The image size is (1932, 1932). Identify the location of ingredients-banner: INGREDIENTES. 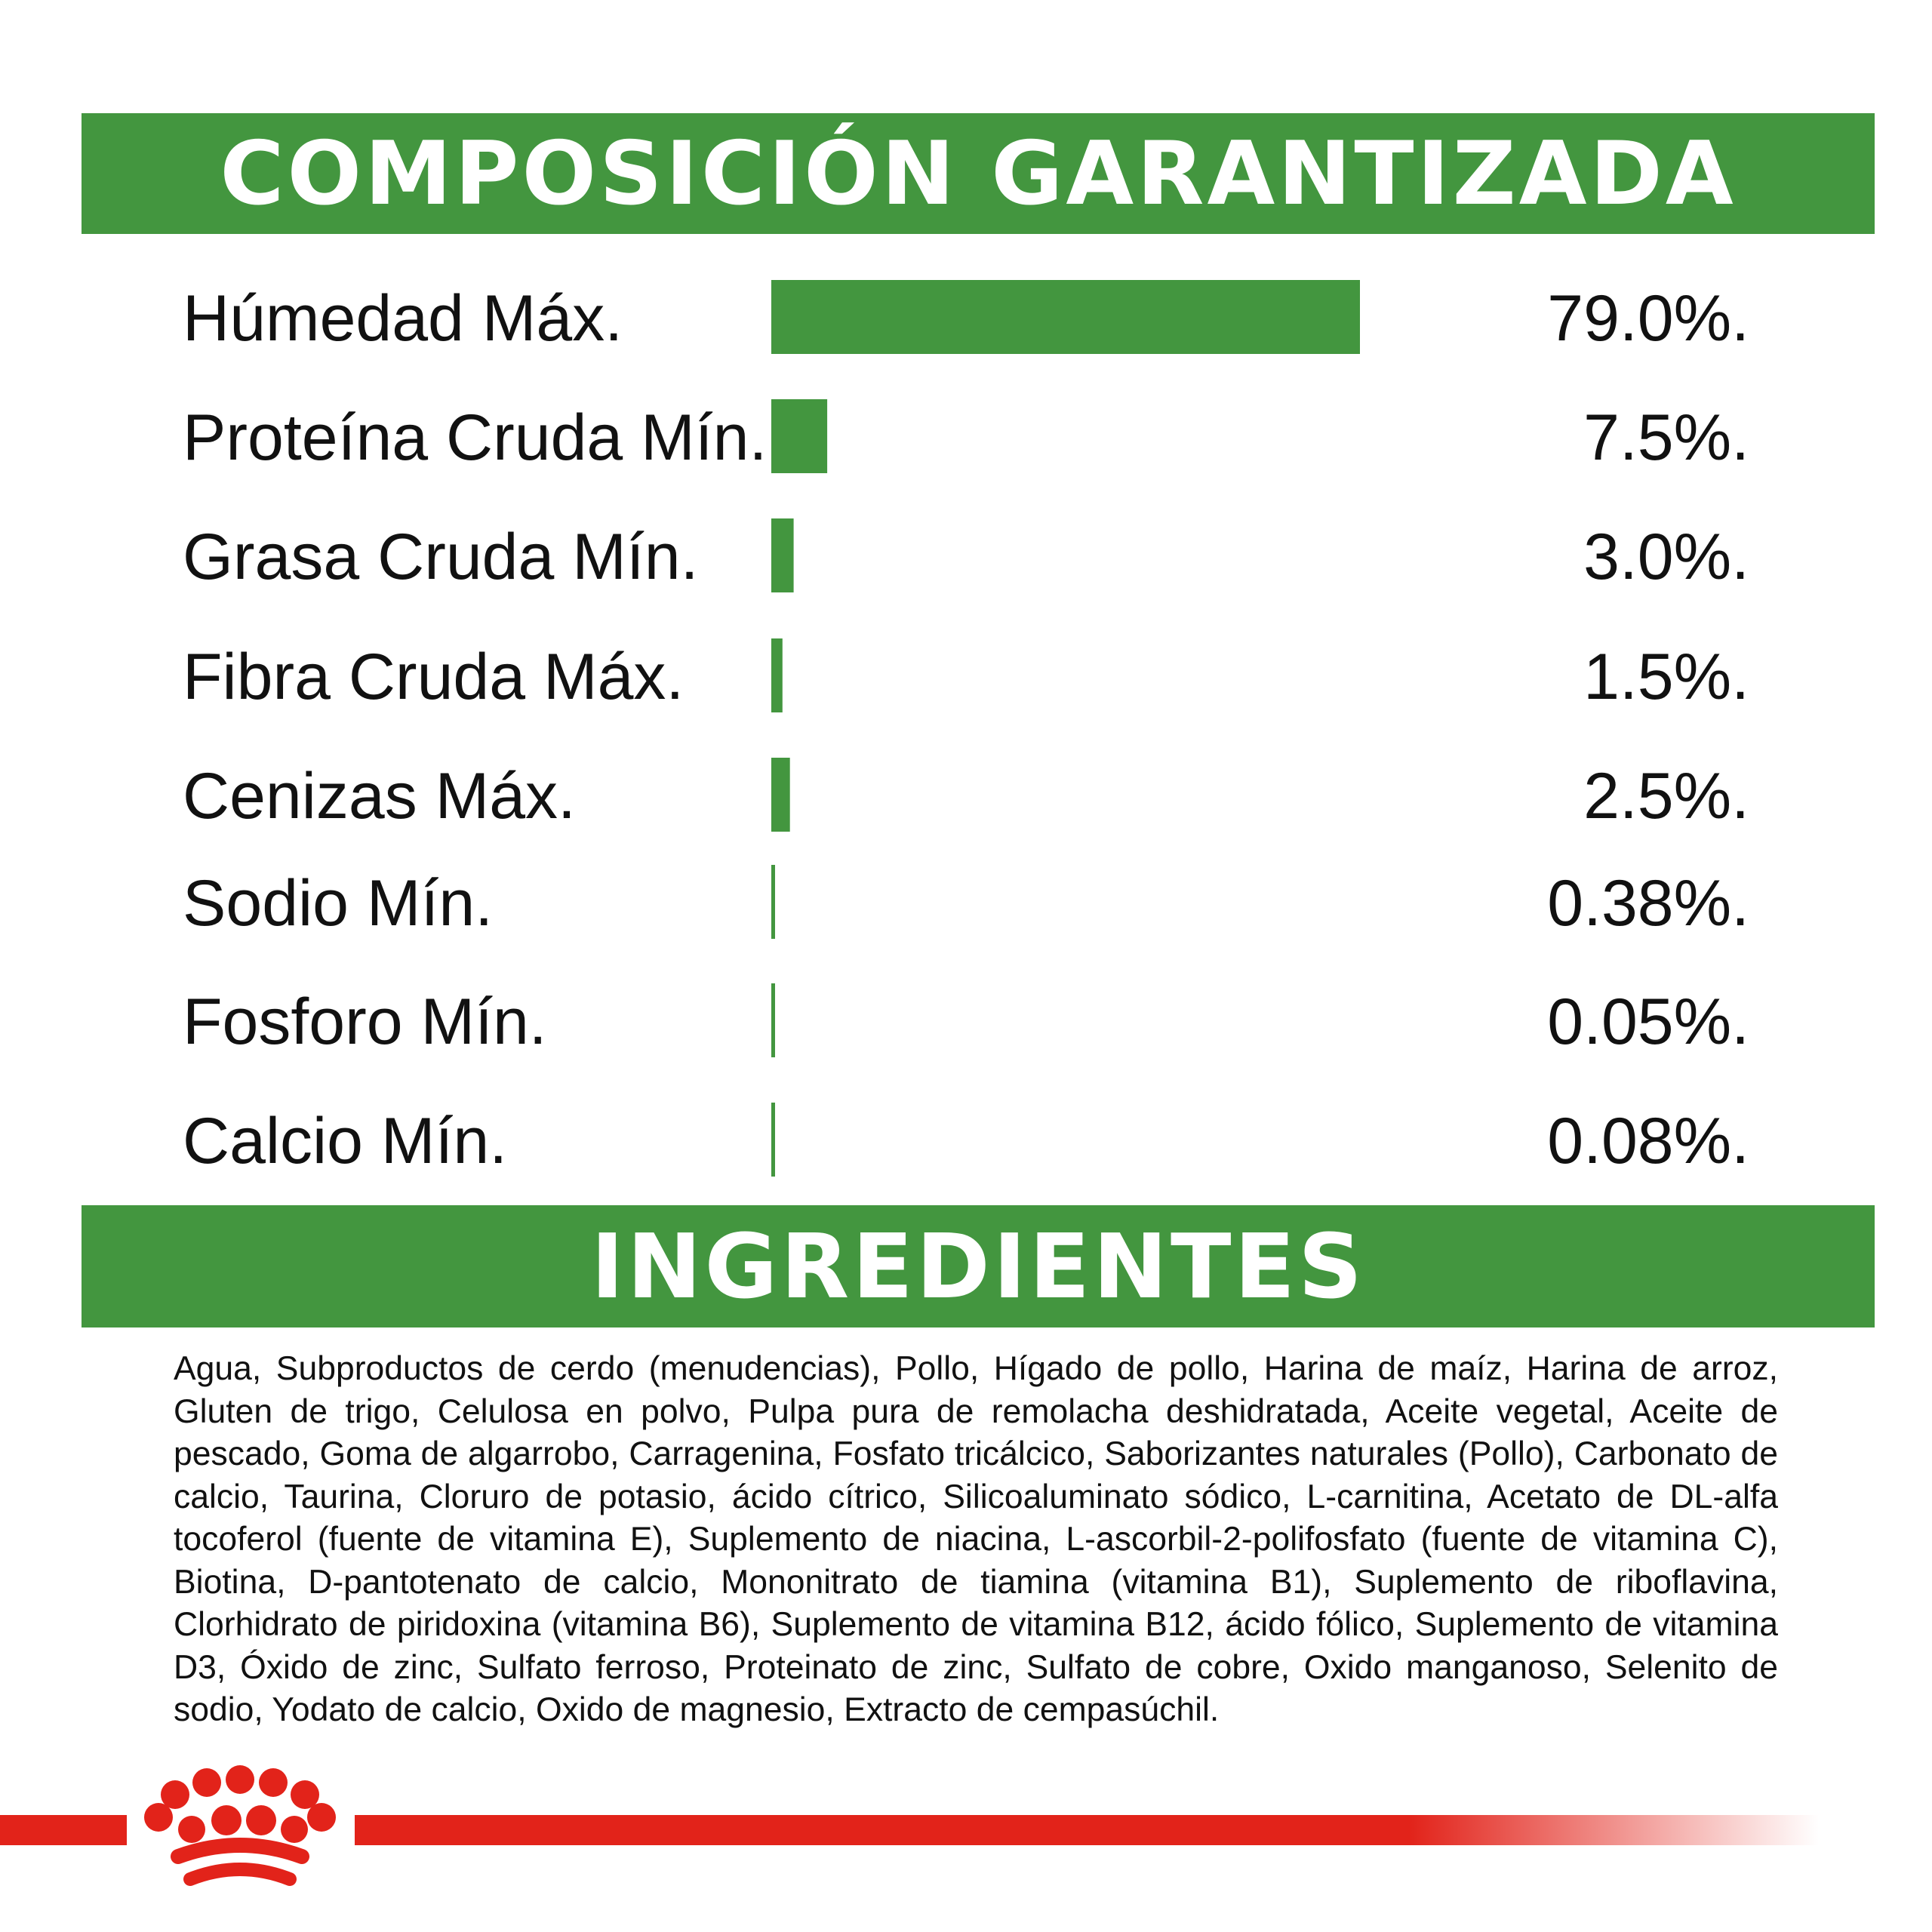
(978, 1266).